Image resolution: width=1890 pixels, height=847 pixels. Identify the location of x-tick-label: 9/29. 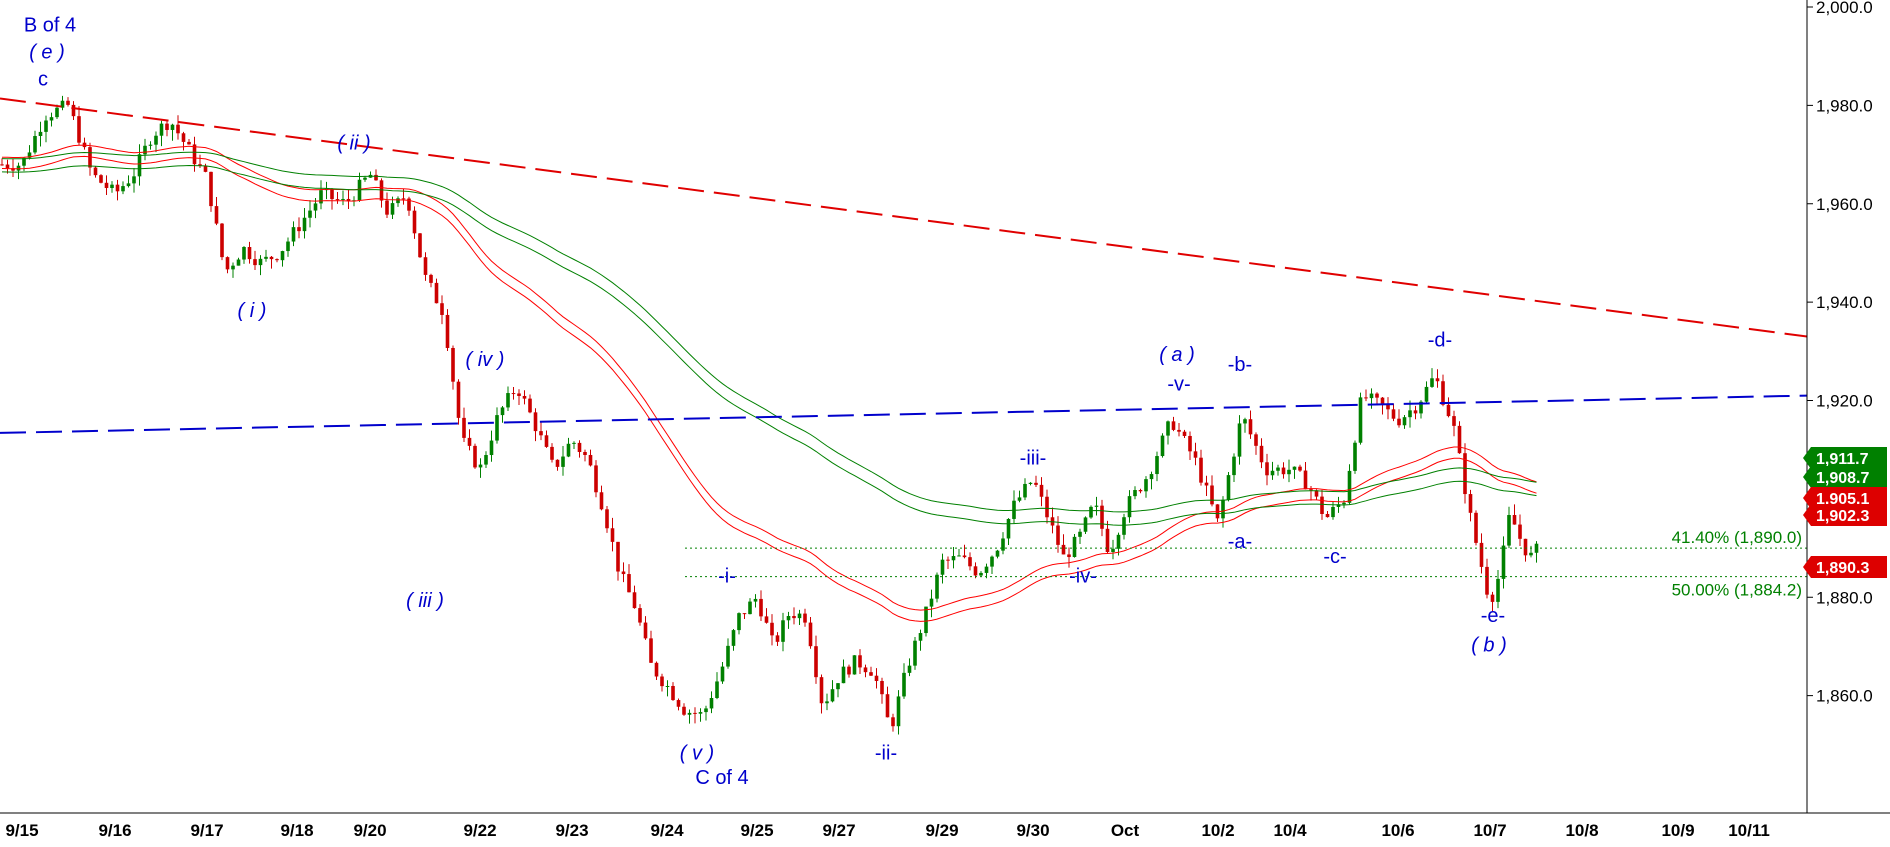
(941, 830).